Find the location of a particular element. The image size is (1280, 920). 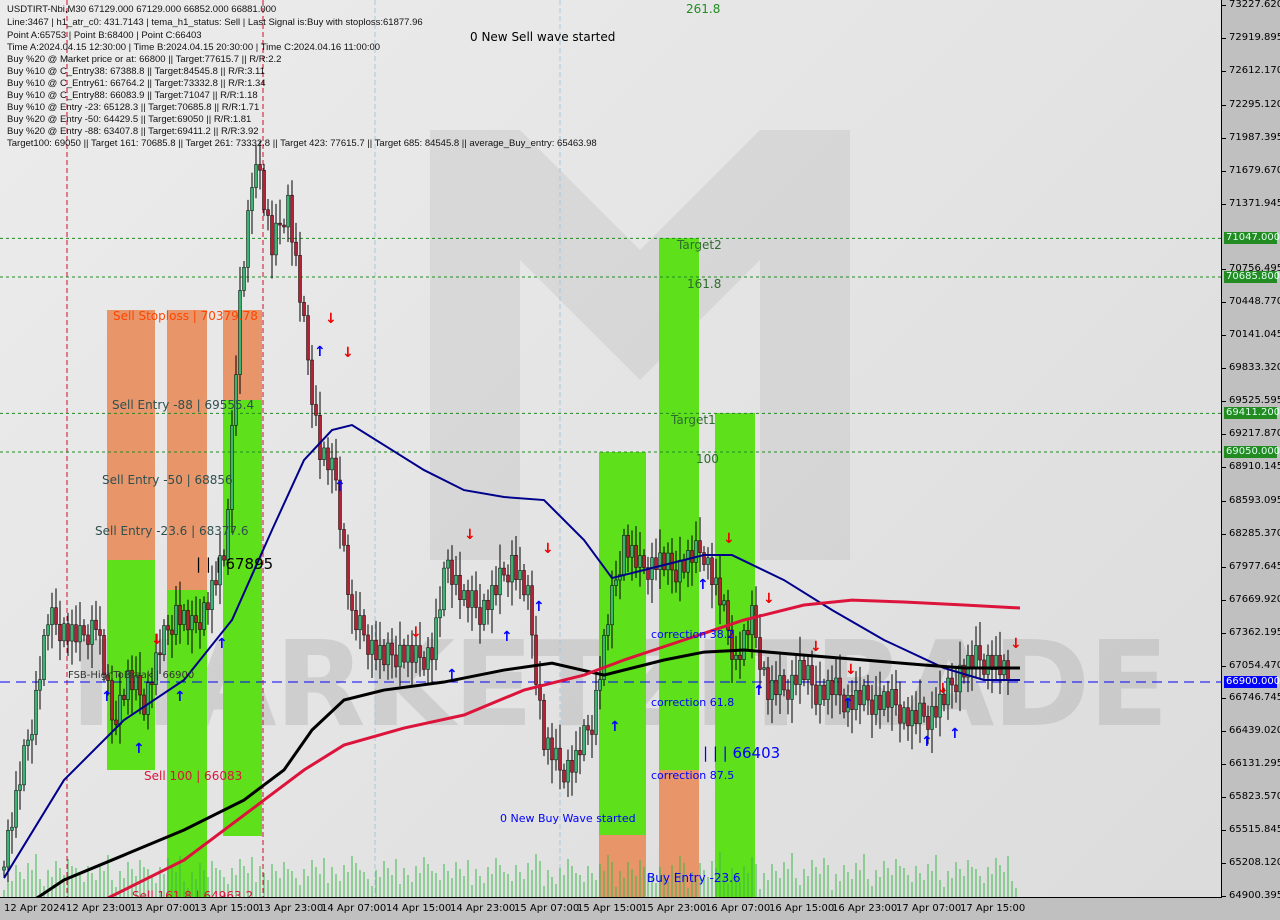

price-tick-label: 68910.145 is located at coordinates (1254, 466).